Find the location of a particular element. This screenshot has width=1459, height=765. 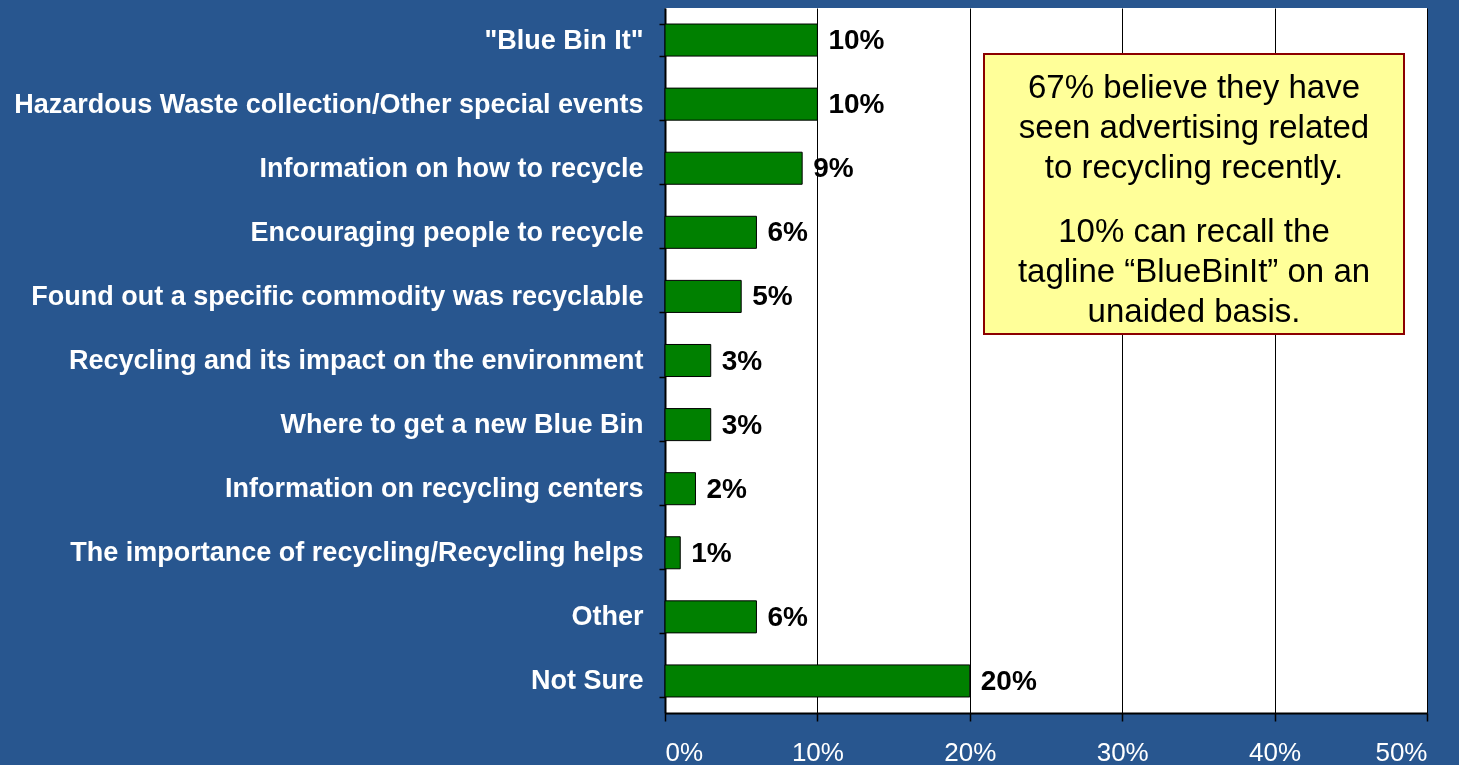

y-tick-label: Encouraging people to recycle is located at coordinates (447, 231).